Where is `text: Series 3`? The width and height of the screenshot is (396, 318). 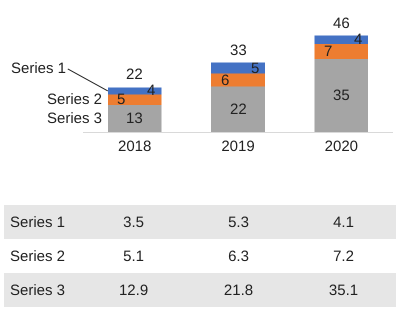 text: Series 3 is located at coordinates (38, 290).